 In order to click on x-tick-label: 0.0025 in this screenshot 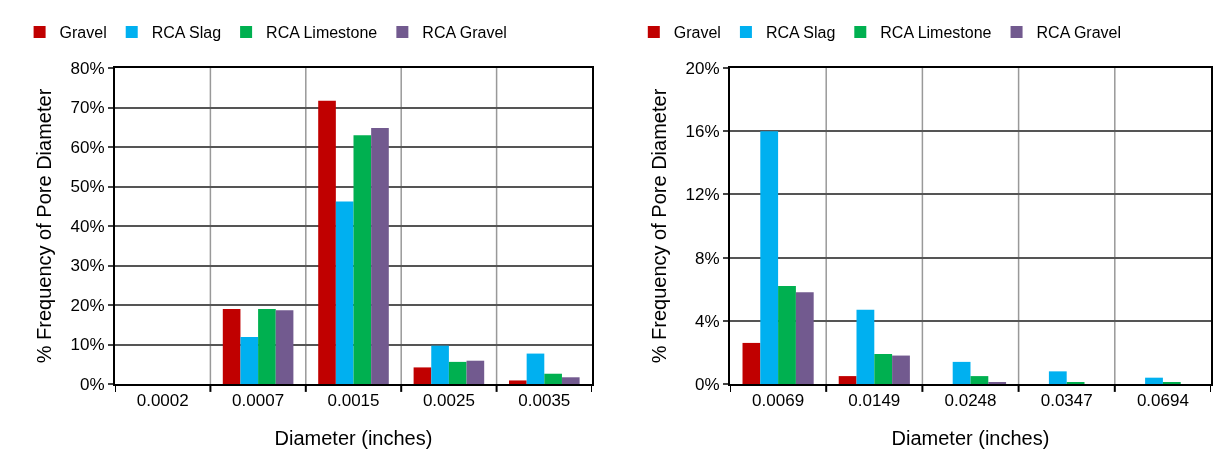, I will do `click(448, 401)`.